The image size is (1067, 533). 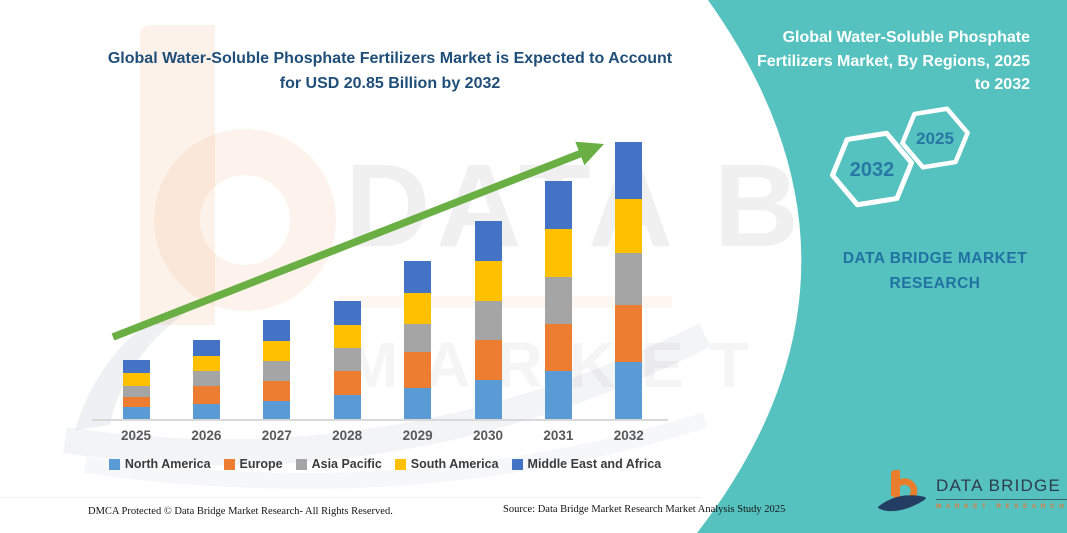 What do you see at coordinates (1001, 488) in the screenshot?
I see `company-logo-title: DATA BRIDGE` at bounding box center [1001, 488].